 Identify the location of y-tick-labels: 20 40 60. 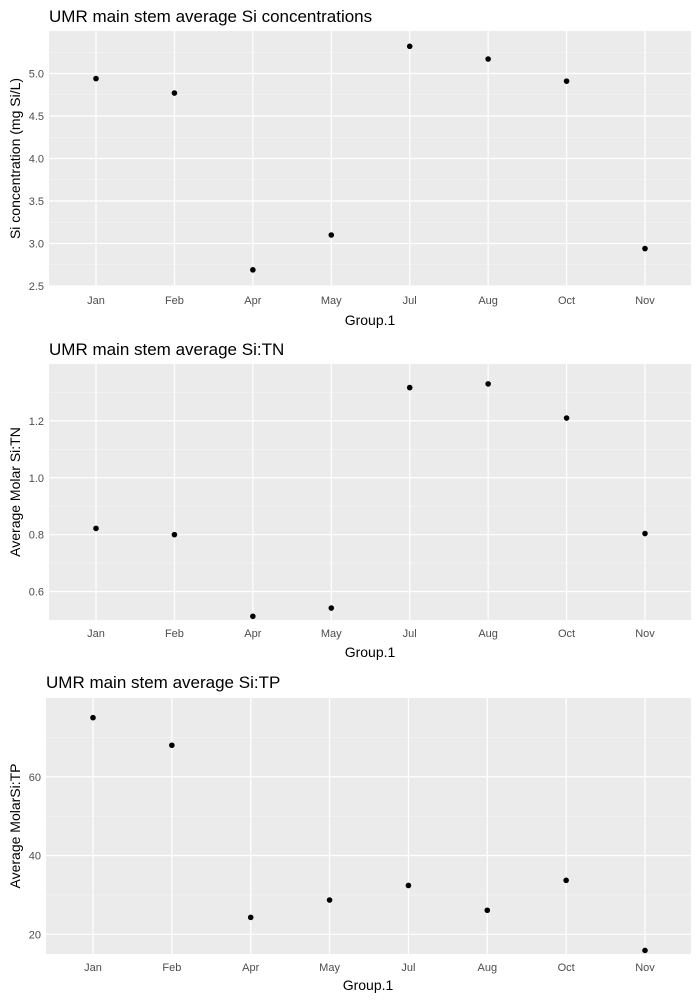
(35, 857).